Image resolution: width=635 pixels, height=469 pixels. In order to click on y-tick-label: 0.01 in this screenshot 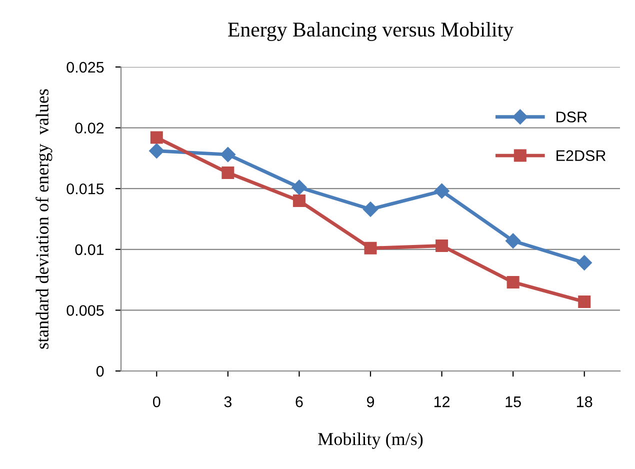, I will do `click(89, 250)`.